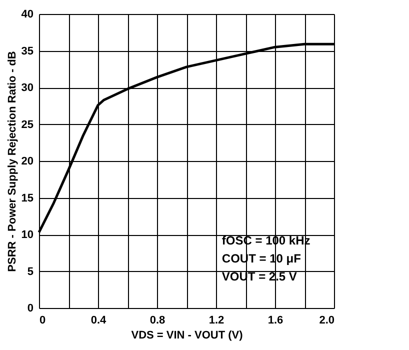 This screenshot has height=350, width=409. I want to click on x-tick-label: 0, so click(43, 320).